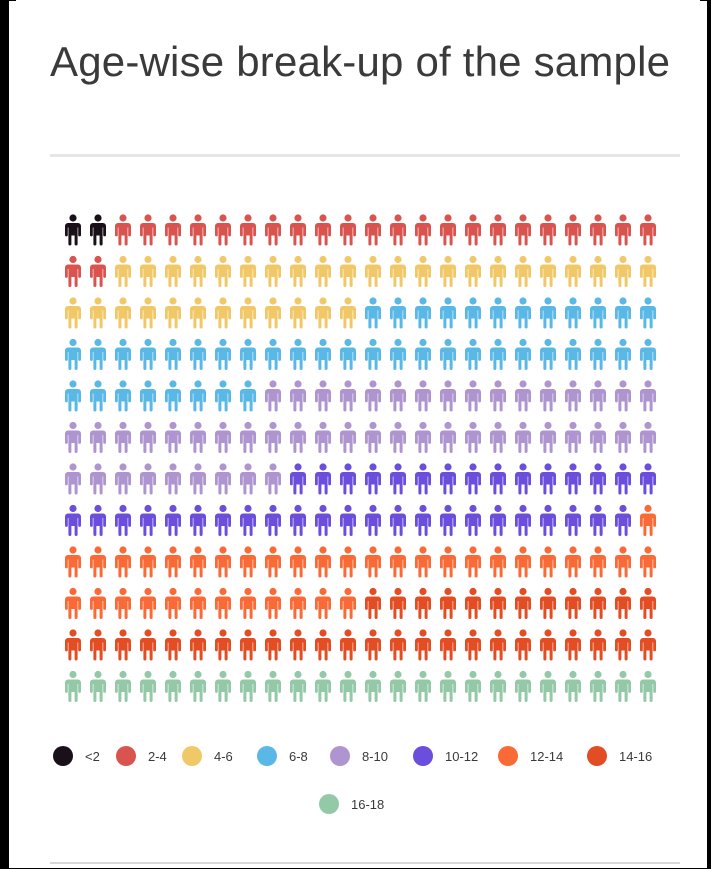 Image resolution: width=711 pixels, height=869 pixels. What do you see at coordinates (157, 756) in the screenshot?
I see `legend-label: 2-4` at bounding box center [157, 756].